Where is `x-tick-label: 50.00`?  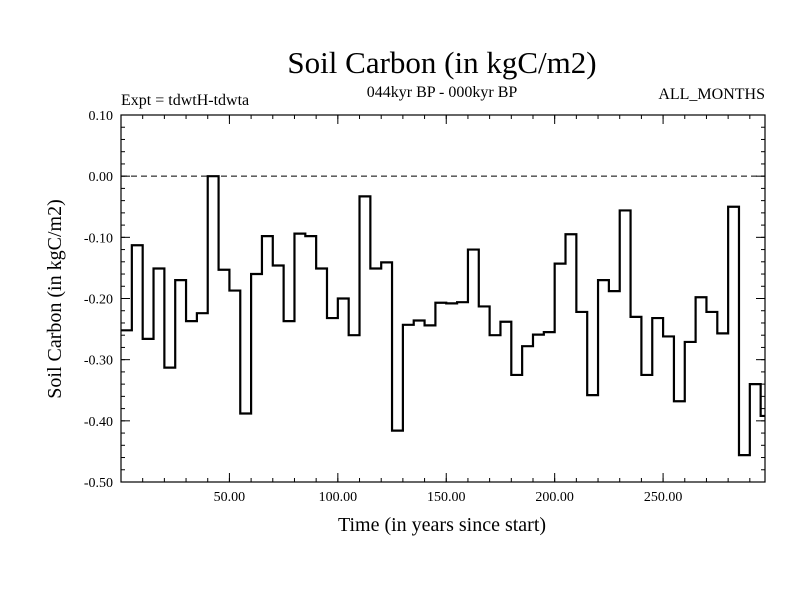
x-tick-label: 50.00 is located at coordinates (230, 497).